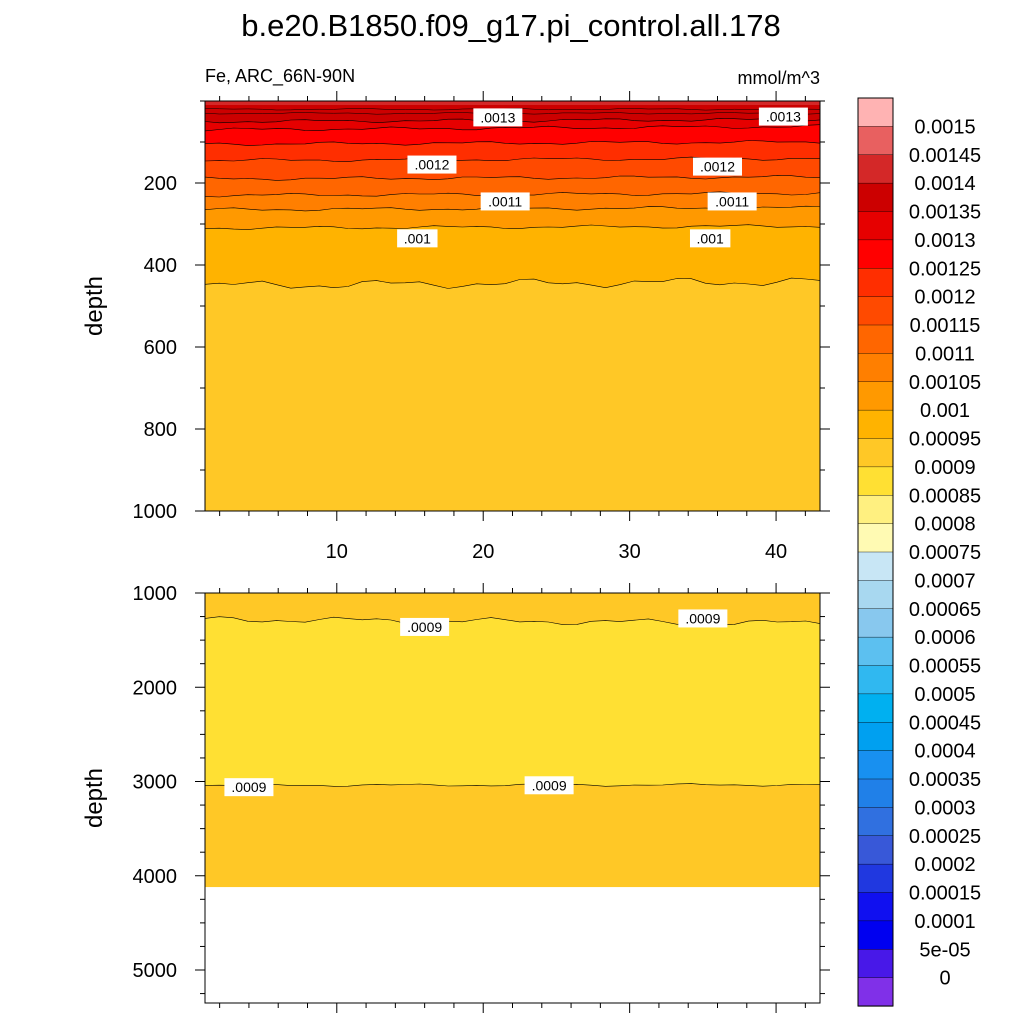 Image resolution: width=1024 pixels, height=1029 pixels. I want to click on lower-contour-label-1: .0009, so click(702, 618).